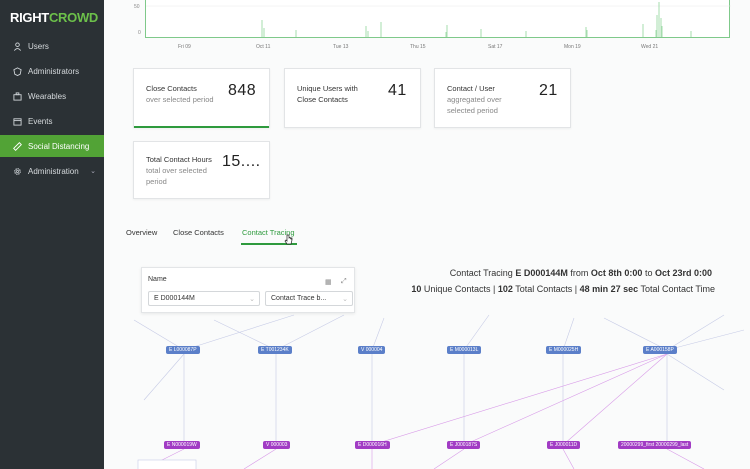 This screenshot has height=469, width=750. I want to click on sidebar-item-label: Events, so click(40, 121).